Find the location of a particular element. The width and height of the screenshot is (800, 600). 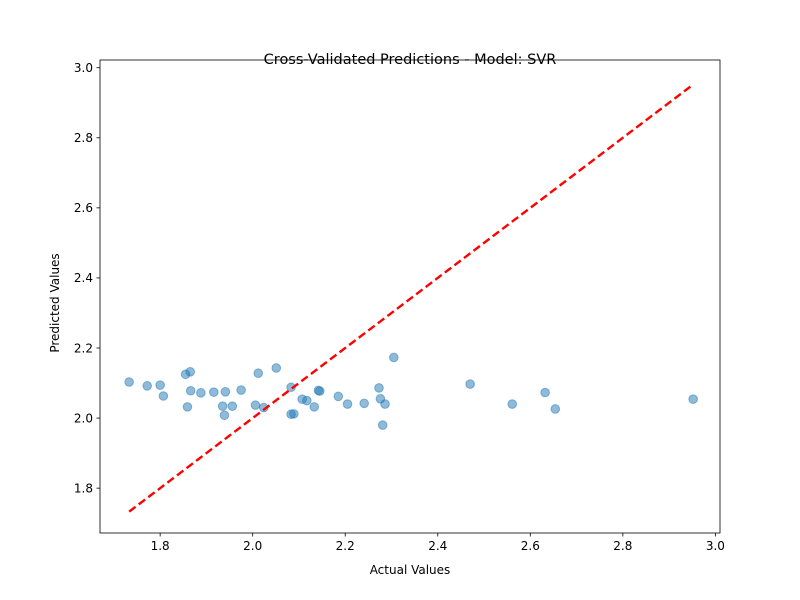

y-tick-label: 2.8 is located at coordinates (83, 138).